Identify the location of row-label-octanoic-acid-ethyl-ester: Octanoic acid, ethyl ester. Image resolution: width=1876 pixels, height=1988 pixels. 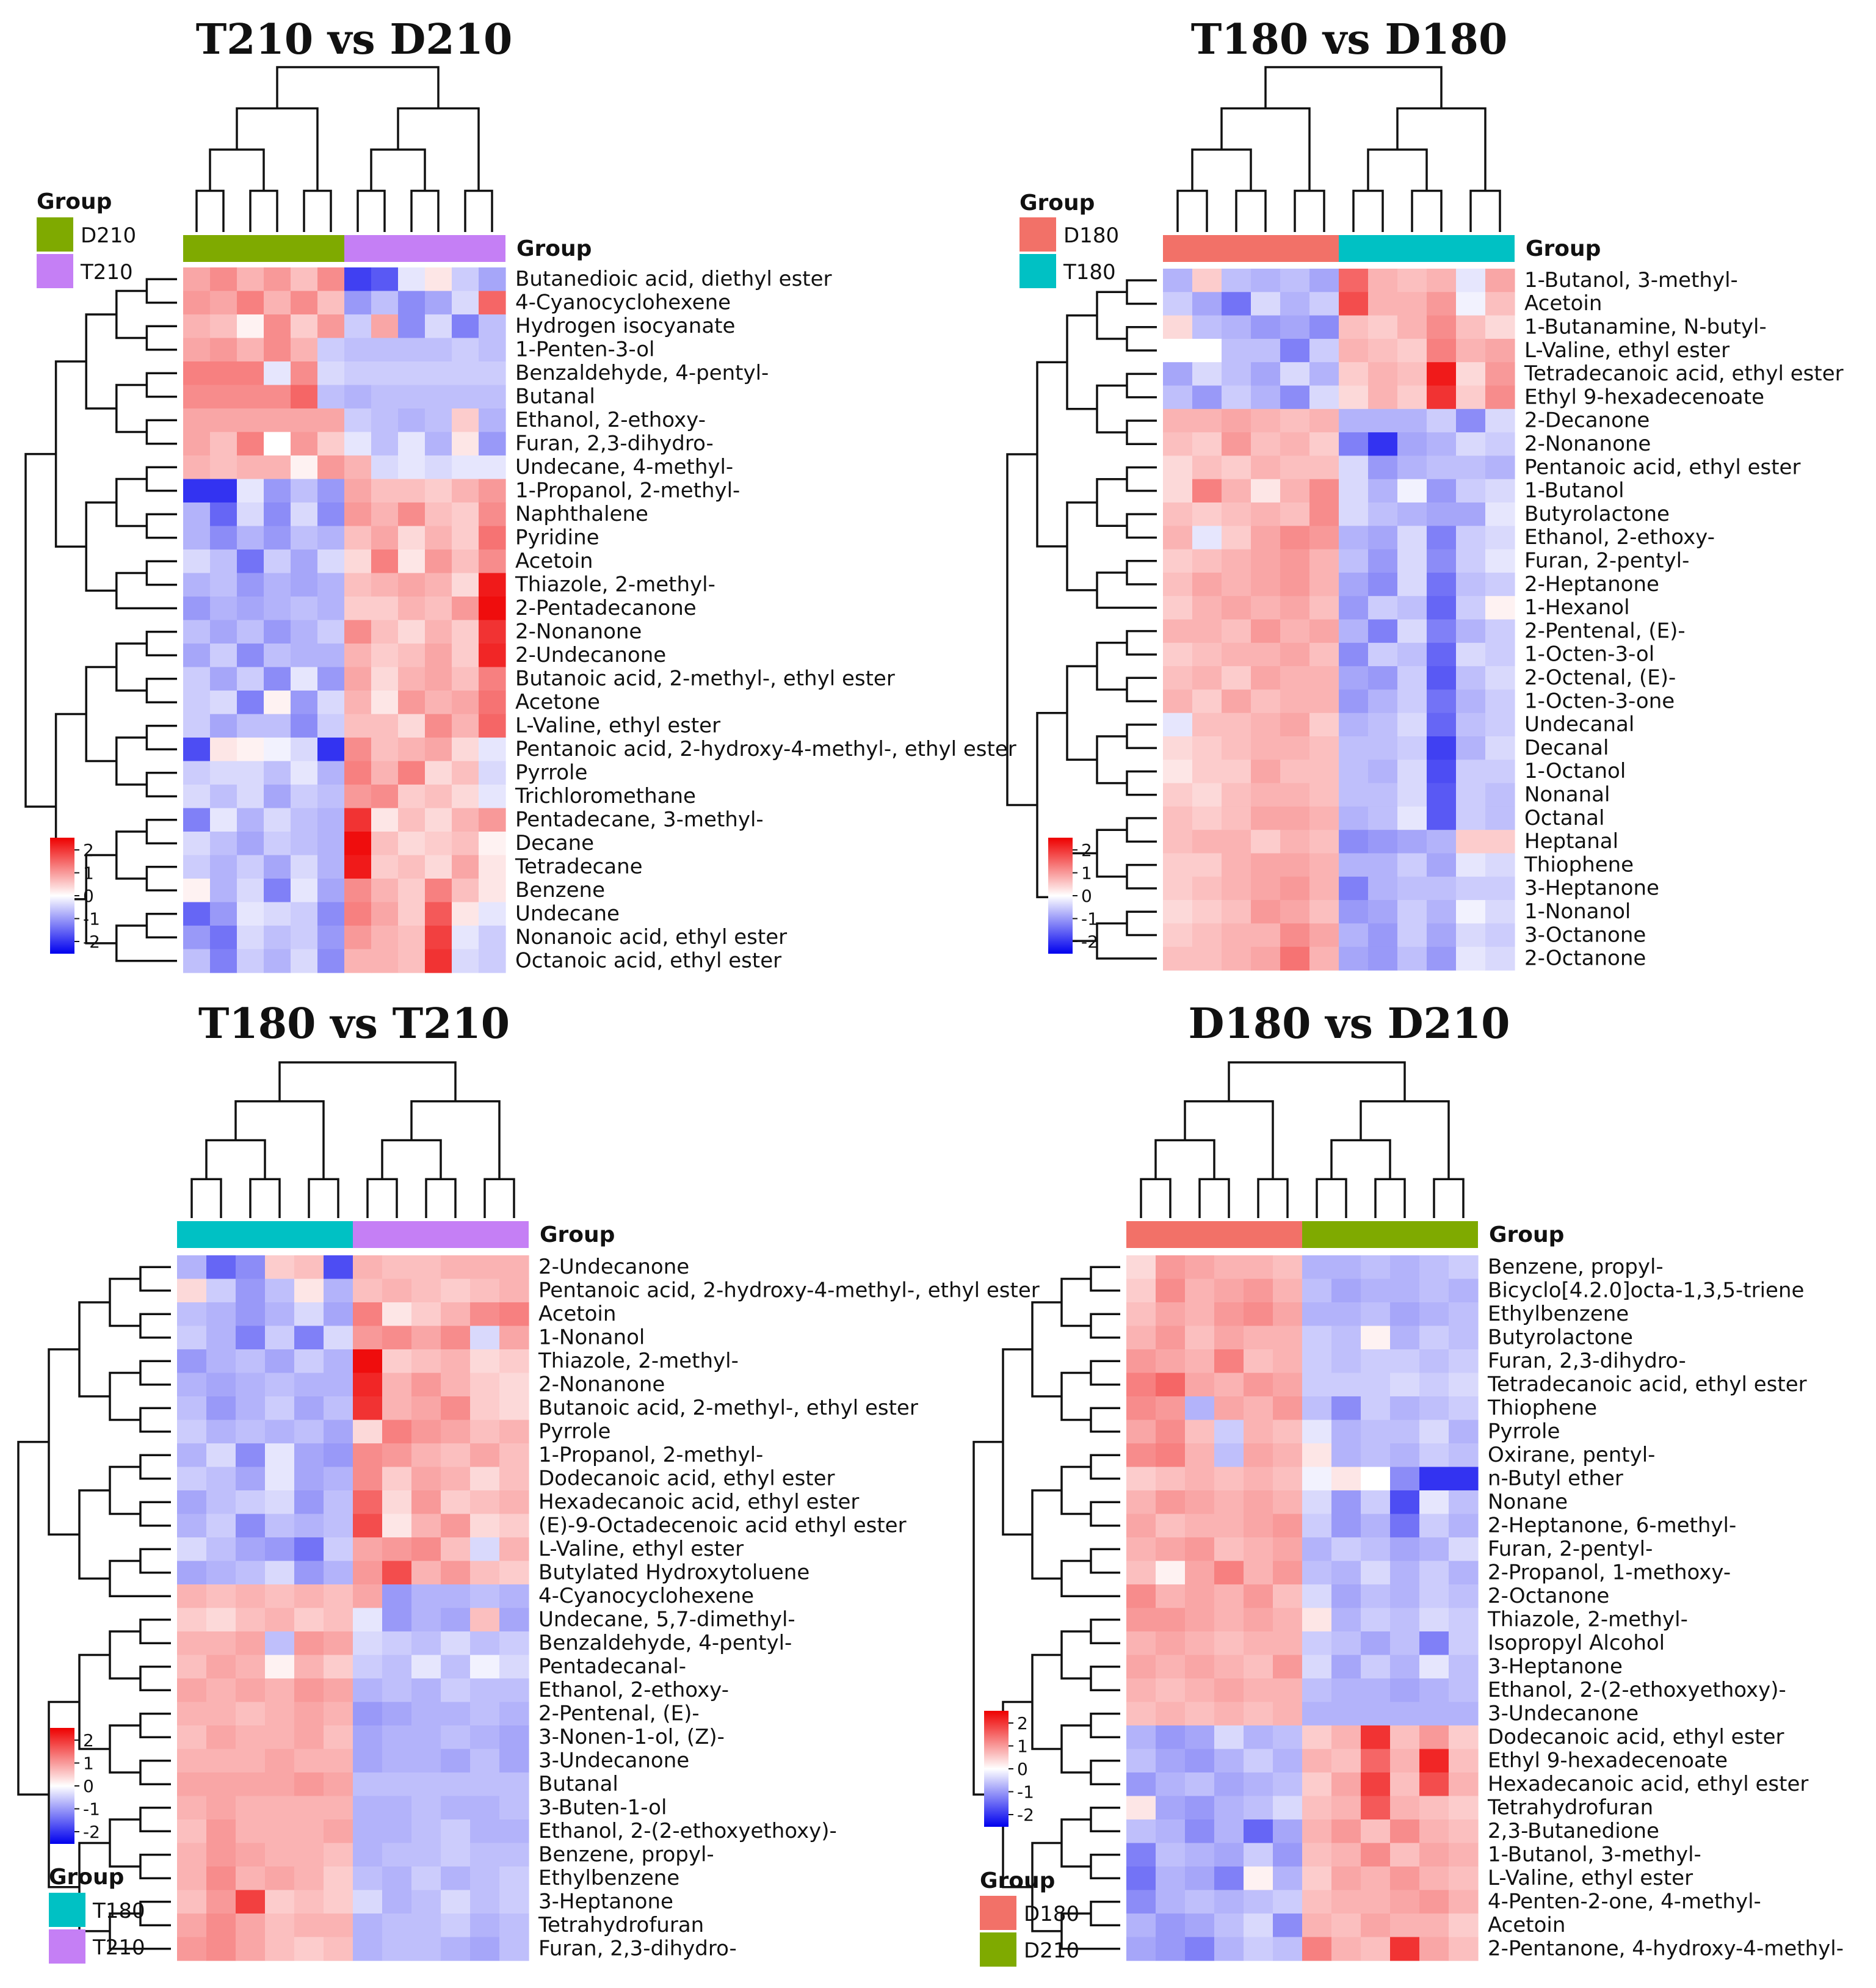
(648, 961).